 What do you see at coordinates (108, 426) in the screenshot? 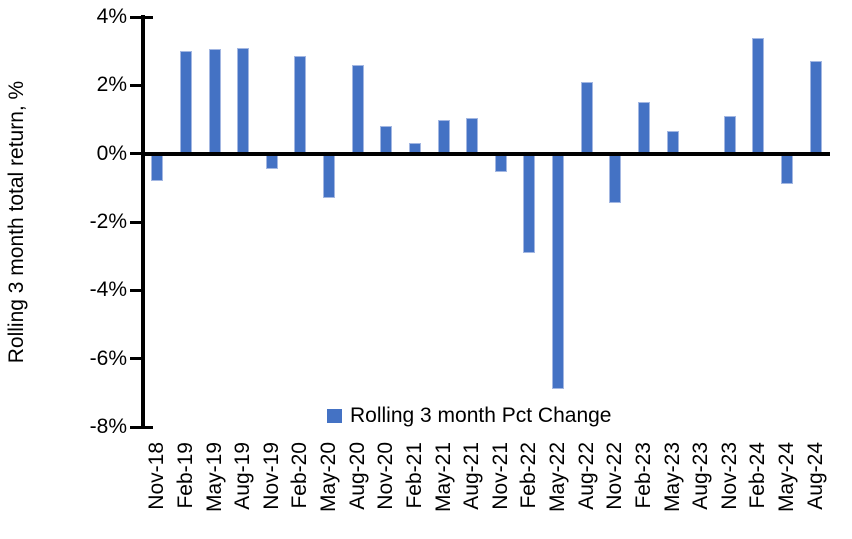
I see `y-tick-label: -8%` at bounding box center [108, 426].